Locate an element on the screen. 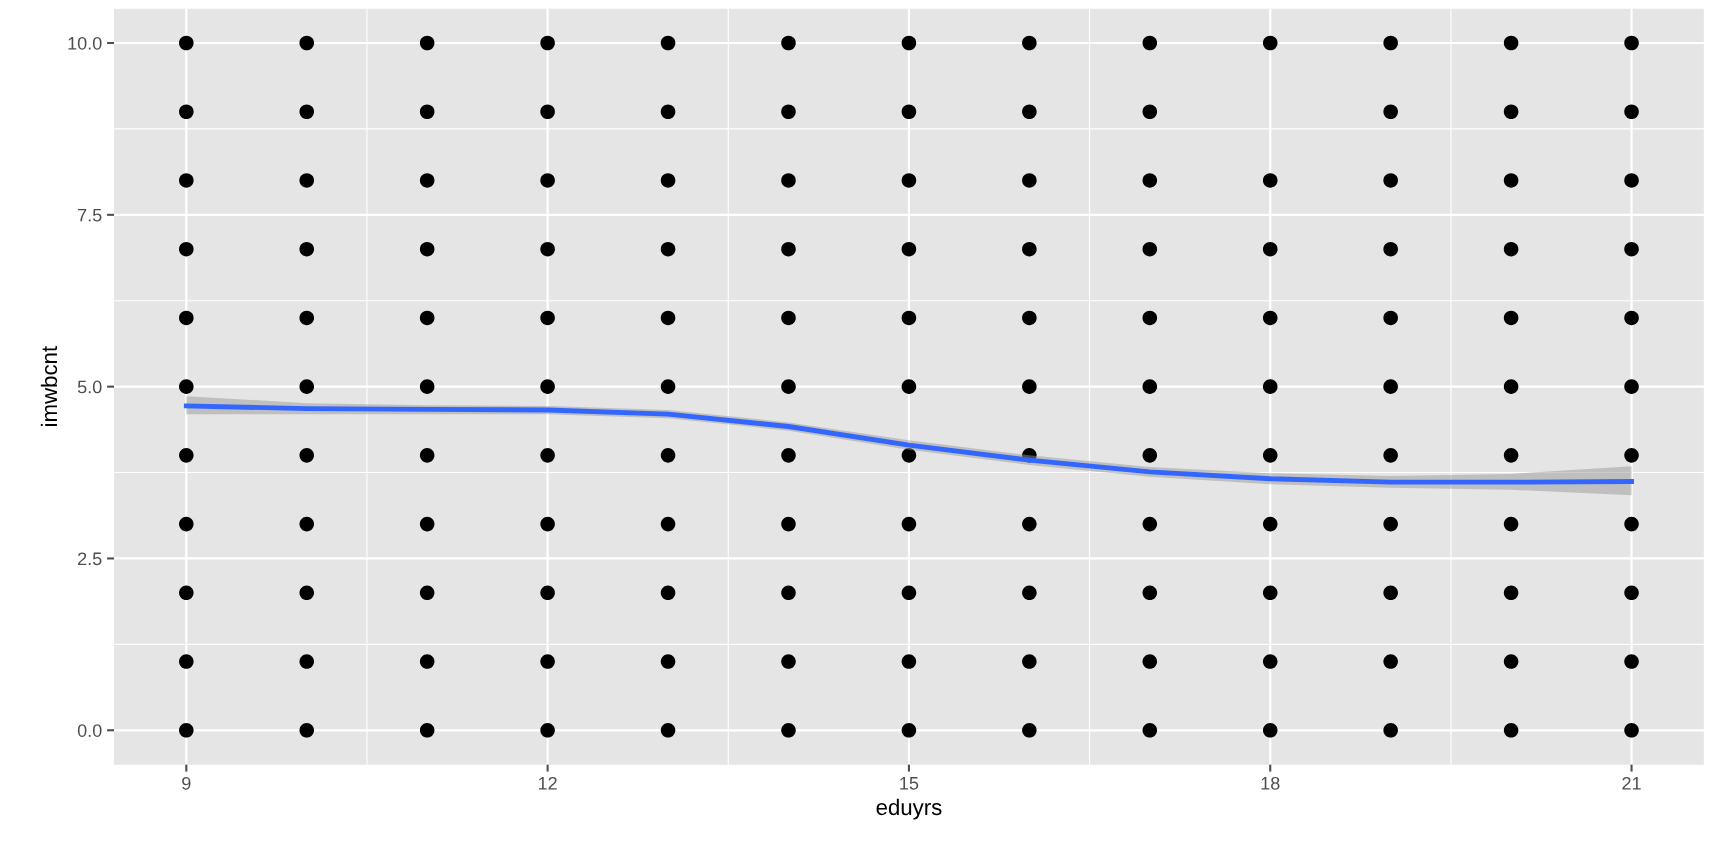 The width and height of the screenshot is (1728, 864). x-tick-label: 21 is located at coordinates (1631, 783).